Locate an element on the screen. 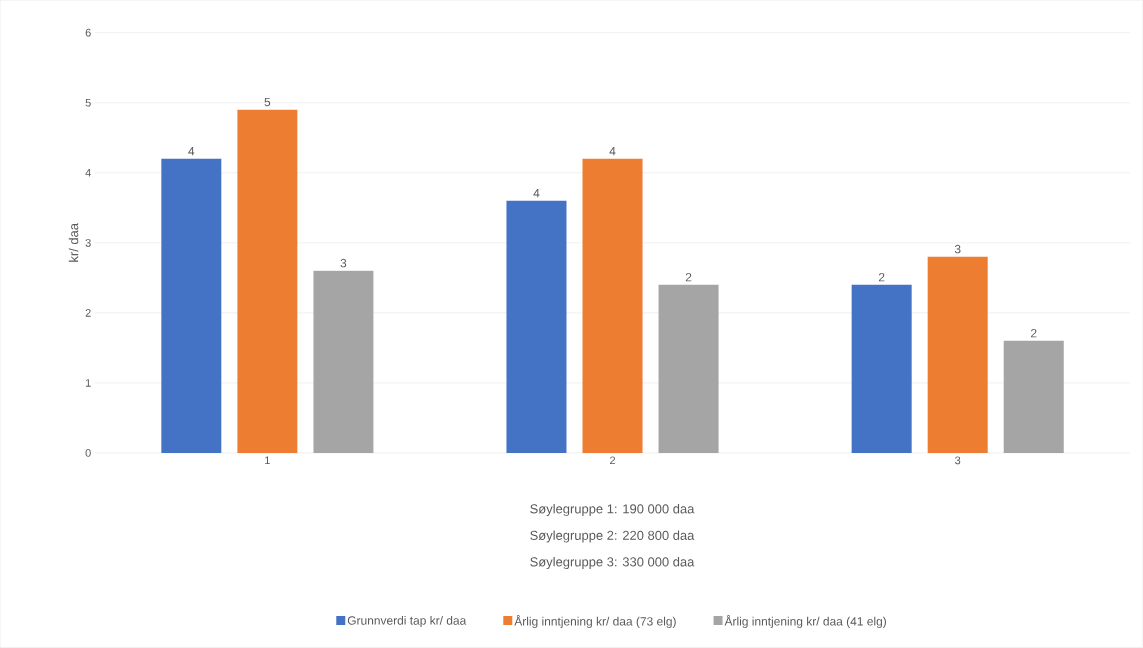 This screenshot has width=1143, height=648. y-tick-label: 1 is located at coordinates (88, 383).